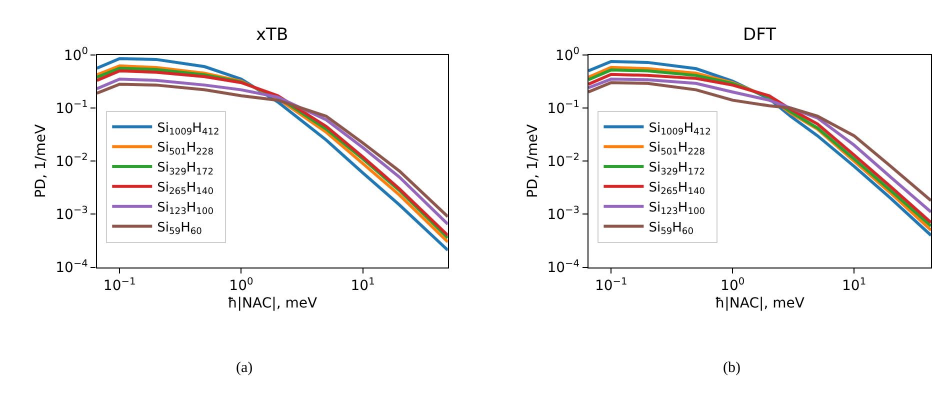 The height and width of the screenshot is (410, 932). I want to click on text: (a), so click(244, 368).